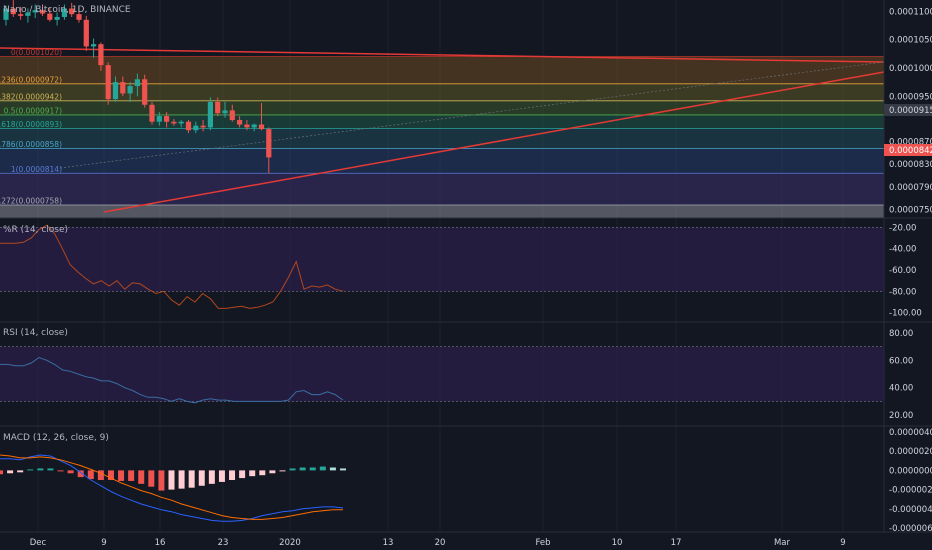  I want to click on svg-text: 0.0000915, so click(910, 111).